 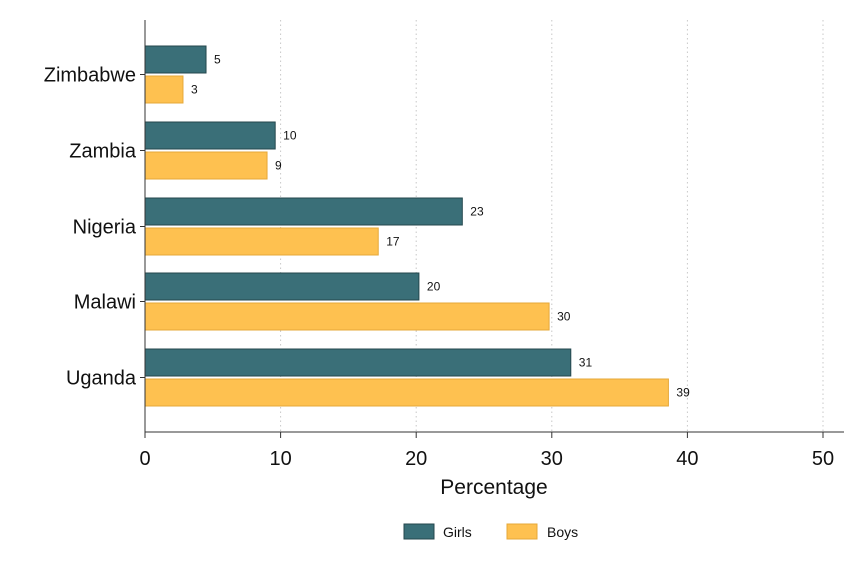 I want to click on x-tick-label-50: 50, so click(x=823, y=459).